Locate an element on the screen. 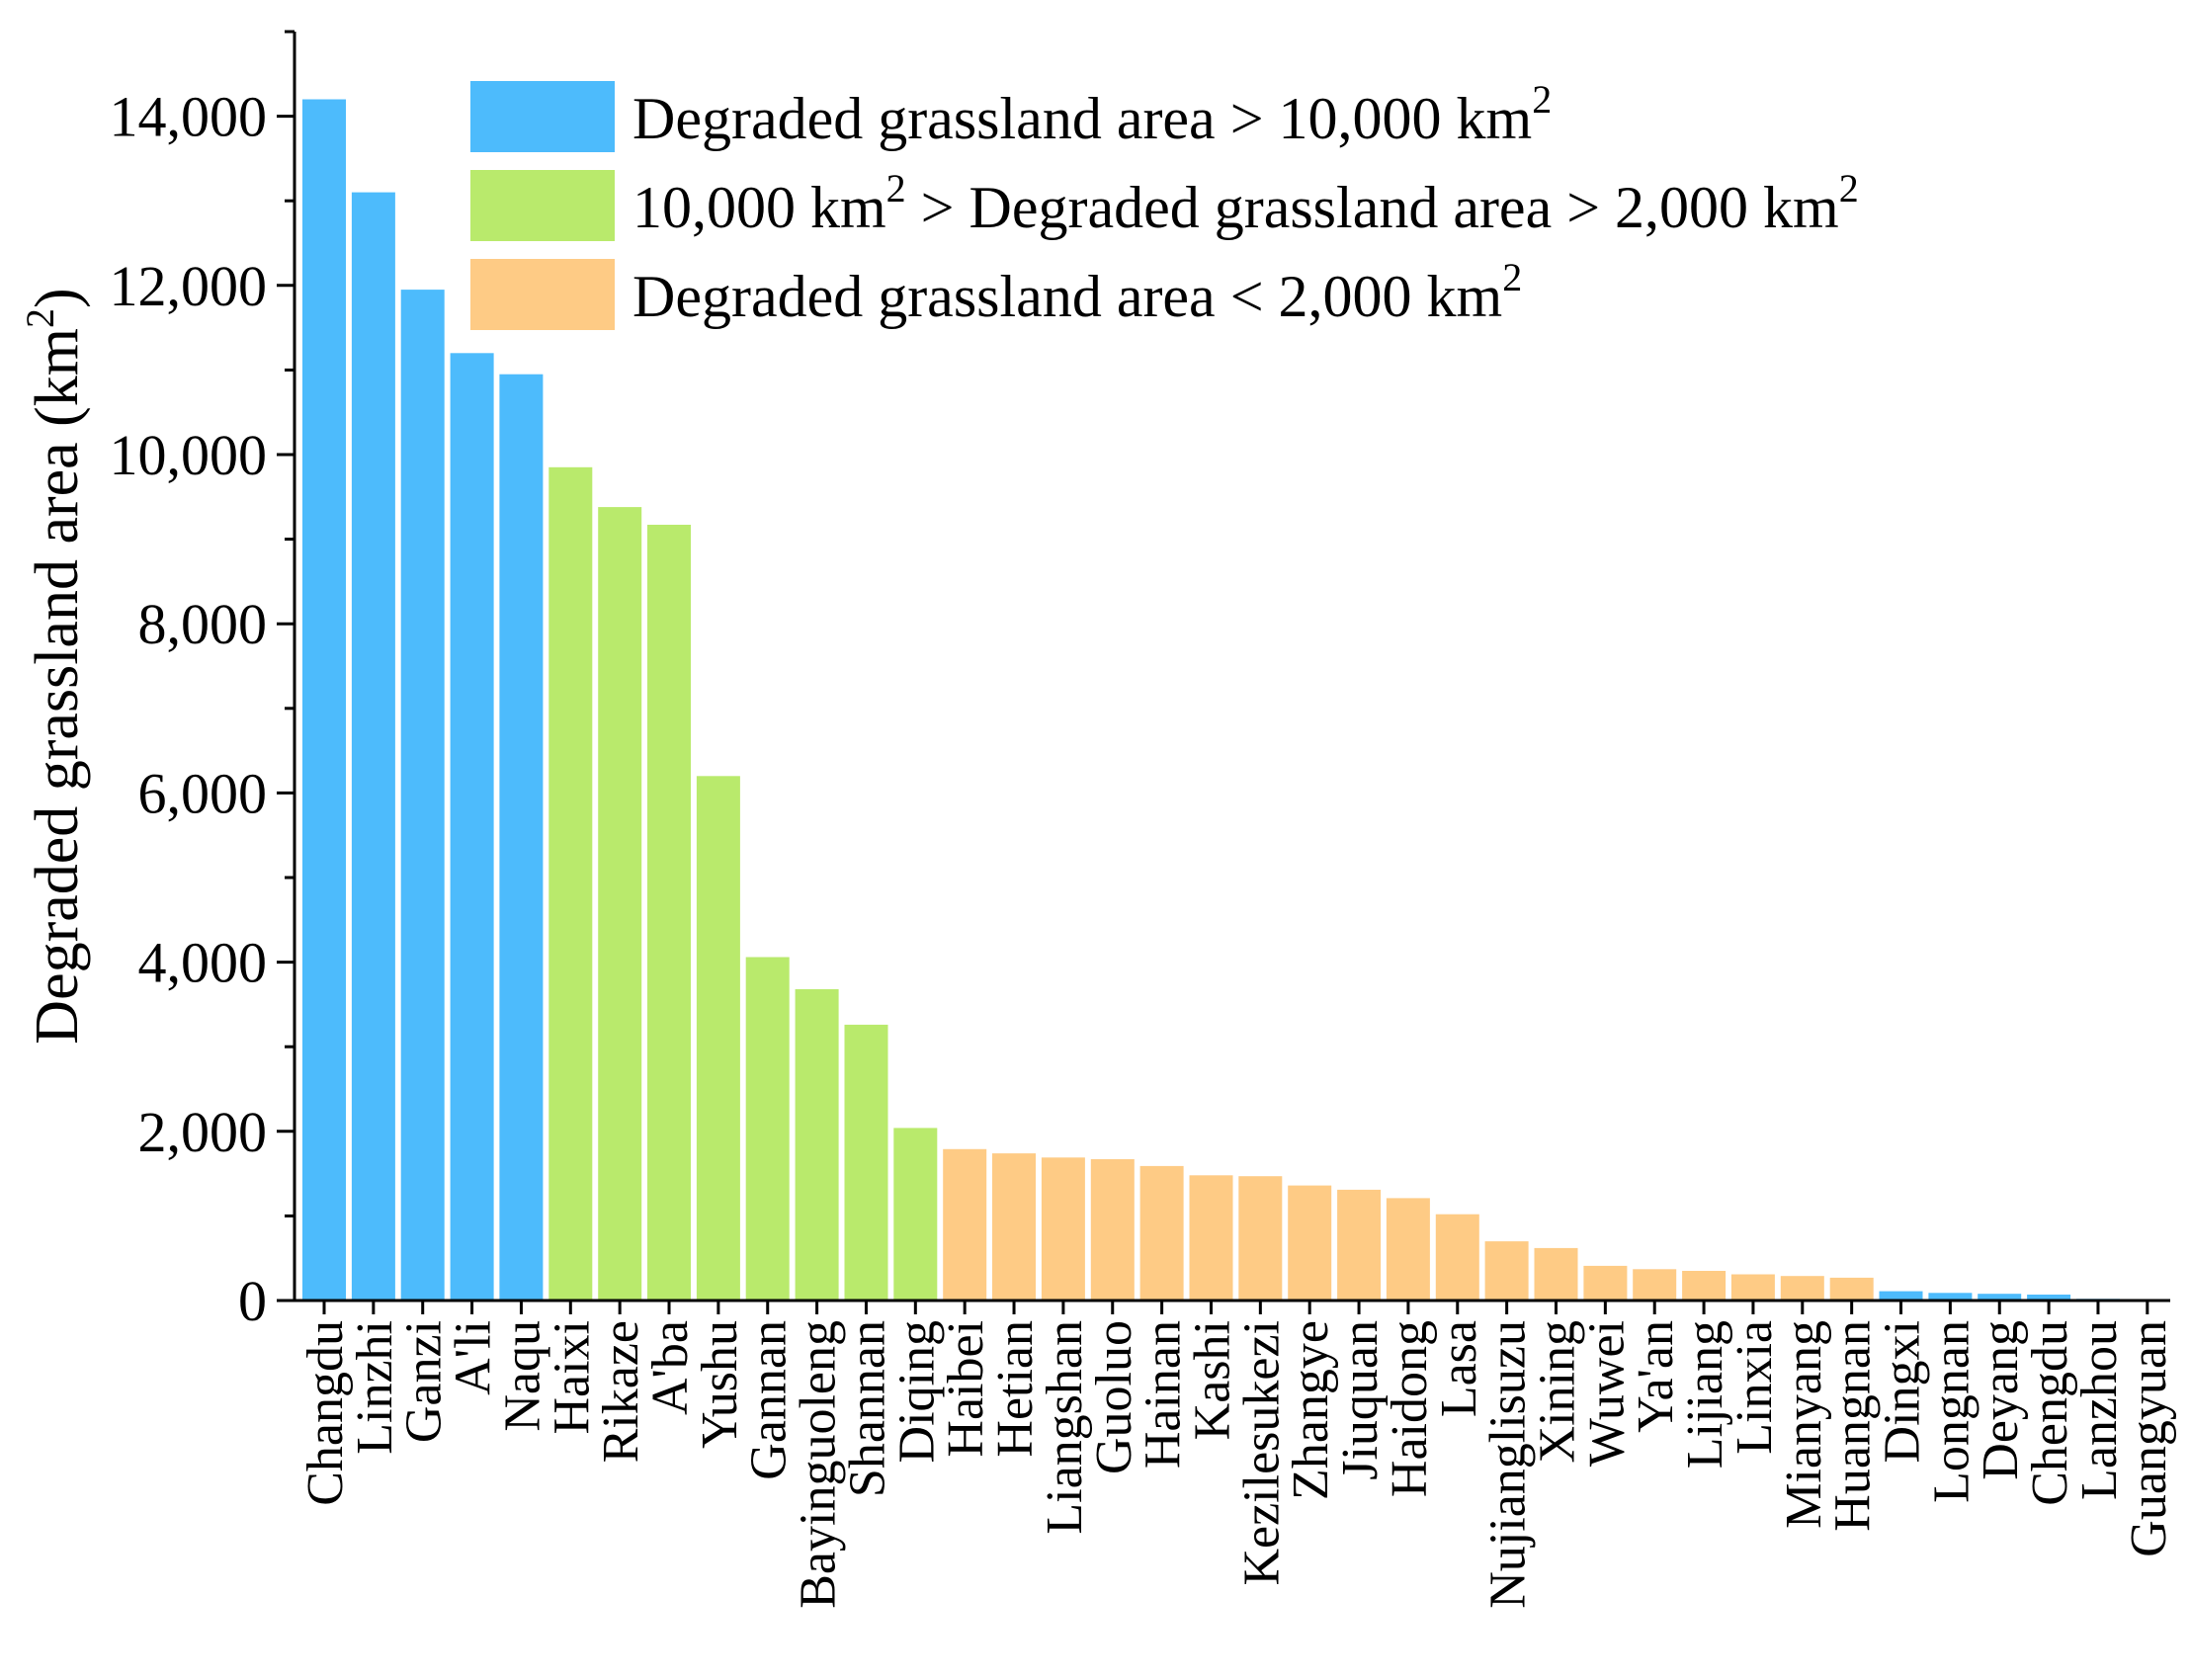 The height and width of the screenshot is (1680, 2190). x-category-label: Longnan is located at coordinates (1951, 1411).